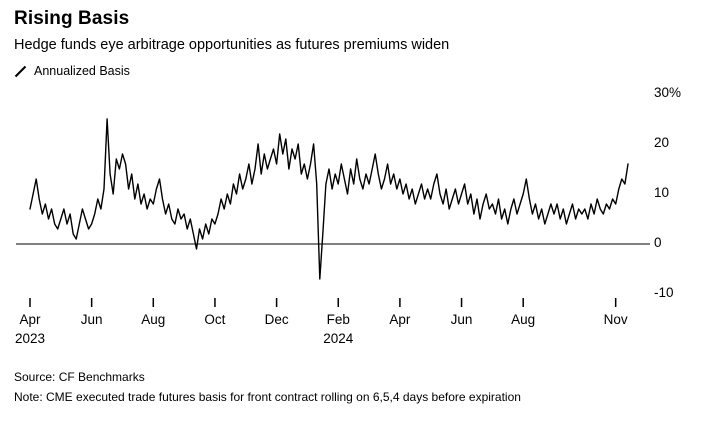 The image size is (706, 431). Describe the element at coordinates (338, 319) in the screenshot. I see `x-axis-label: Feb` at that location.